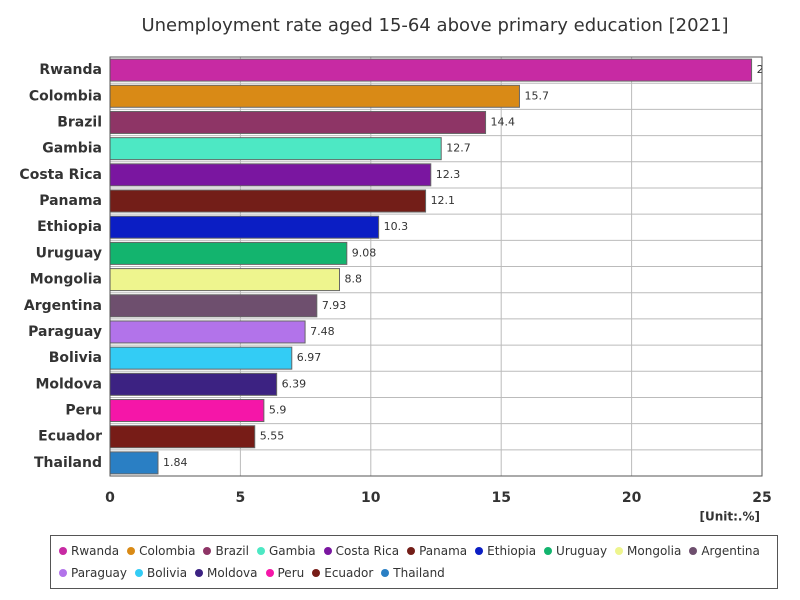 The height and width of the screenshot is (600, 800). I want to click on legend-item: Peru, so click(285, 573).